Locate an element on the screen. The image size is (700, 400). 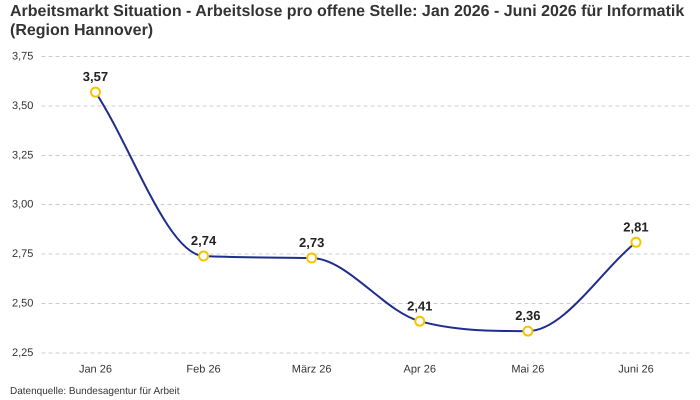
y-tick-label: 3,50 is located at coordinates (23, 106).